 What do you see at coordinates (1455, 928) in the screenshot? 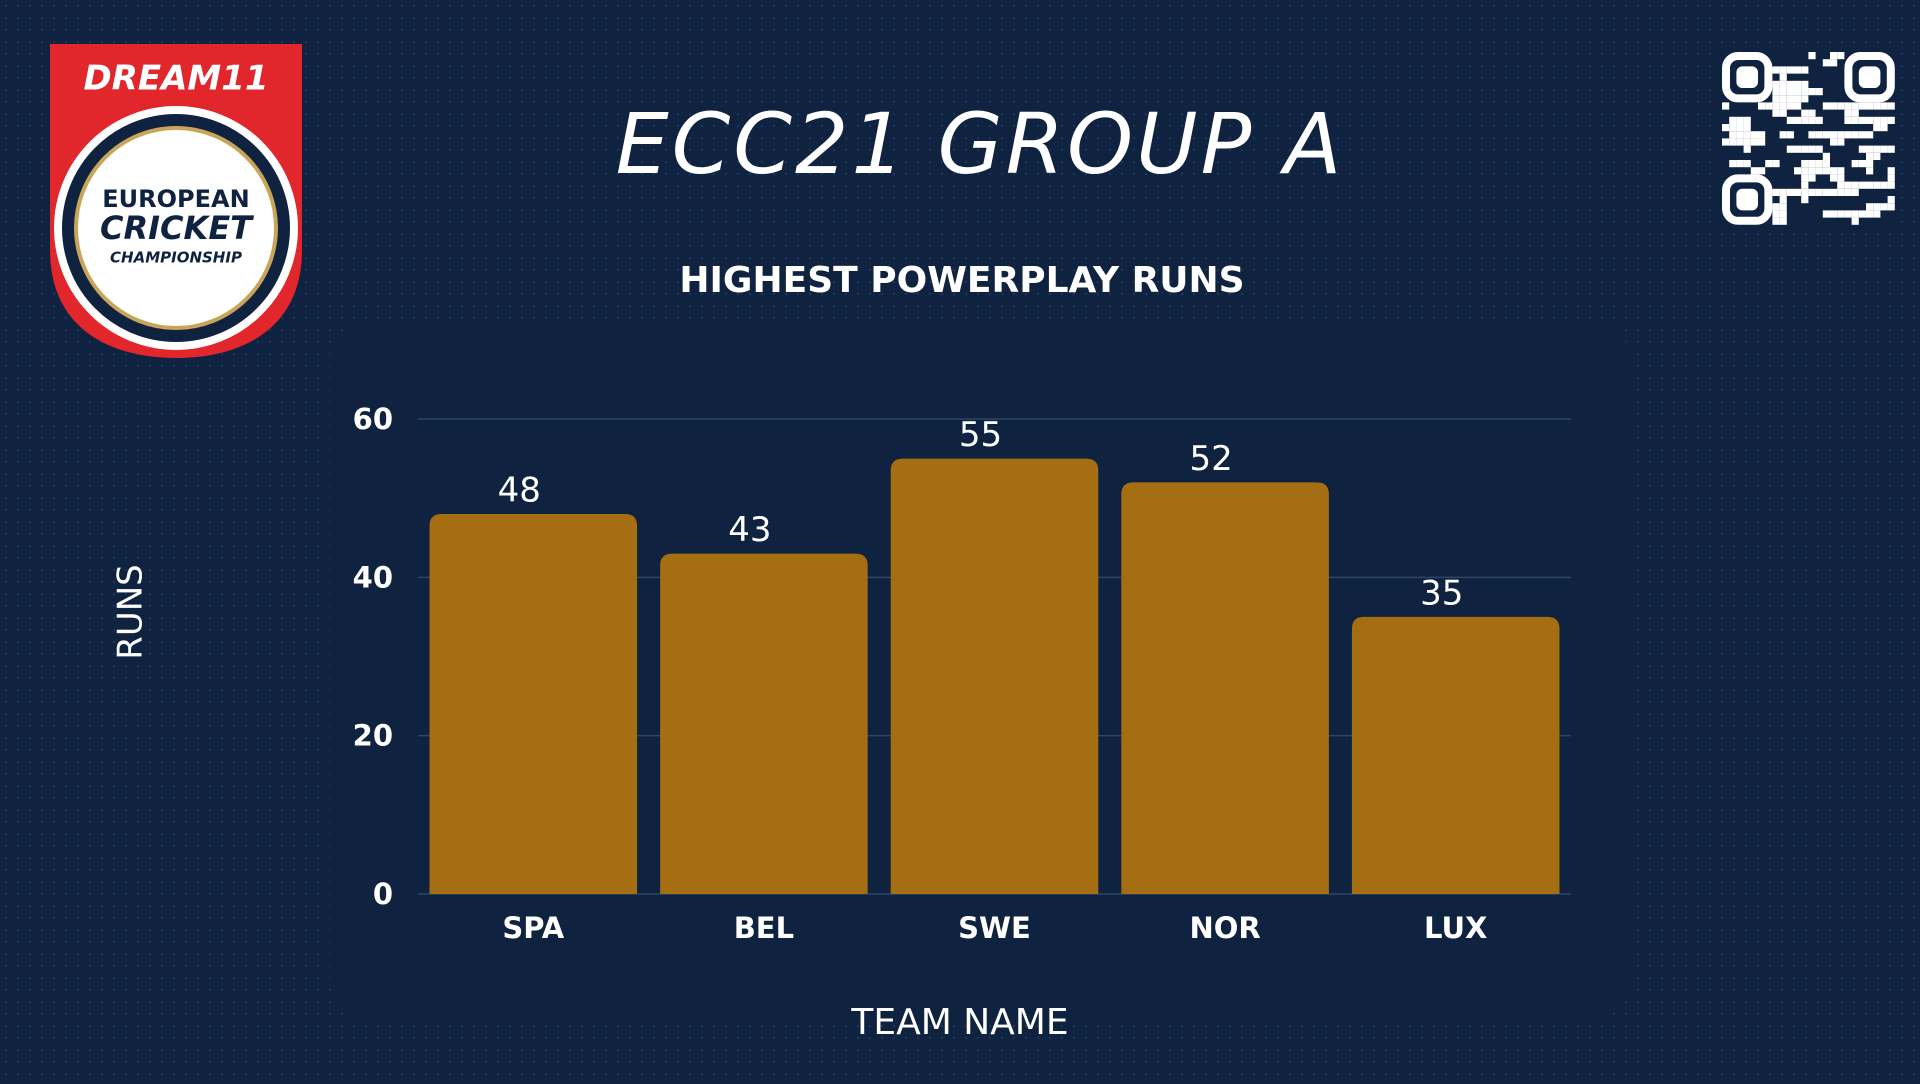
I see `x-tick-label: LUX` at bounding box center [1455, 928].